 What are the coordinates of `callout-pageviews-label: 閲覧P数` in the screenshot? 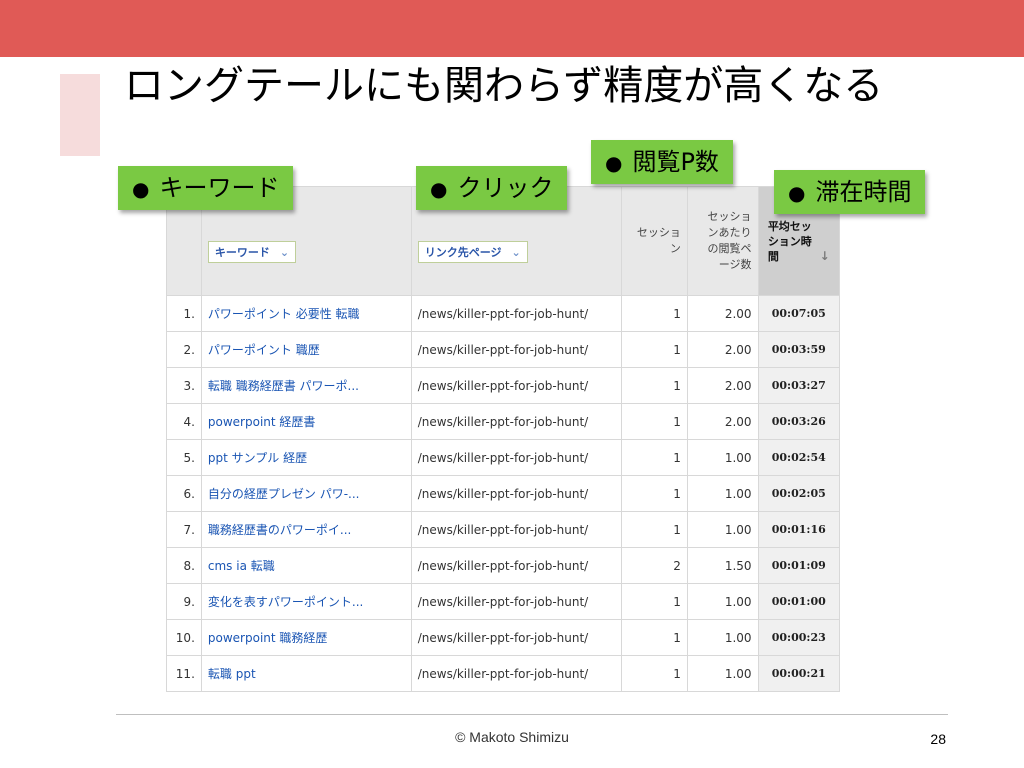 It's located at (675, 162).